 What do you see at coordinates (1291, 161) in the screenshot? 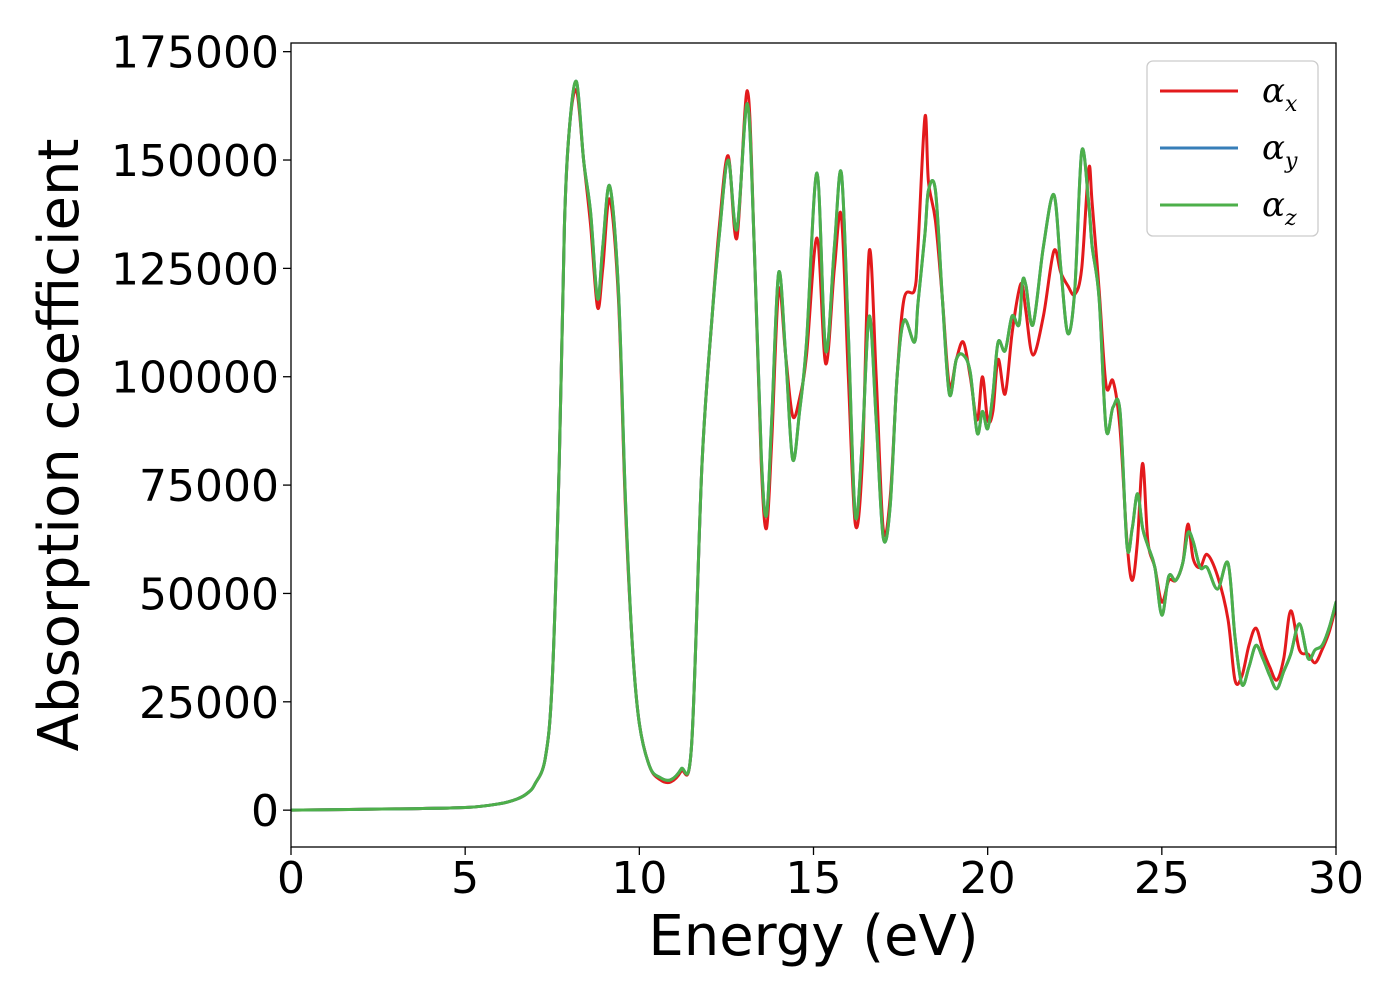
I see `legend-label-subscript: y` at bounding box center [1291, 161].